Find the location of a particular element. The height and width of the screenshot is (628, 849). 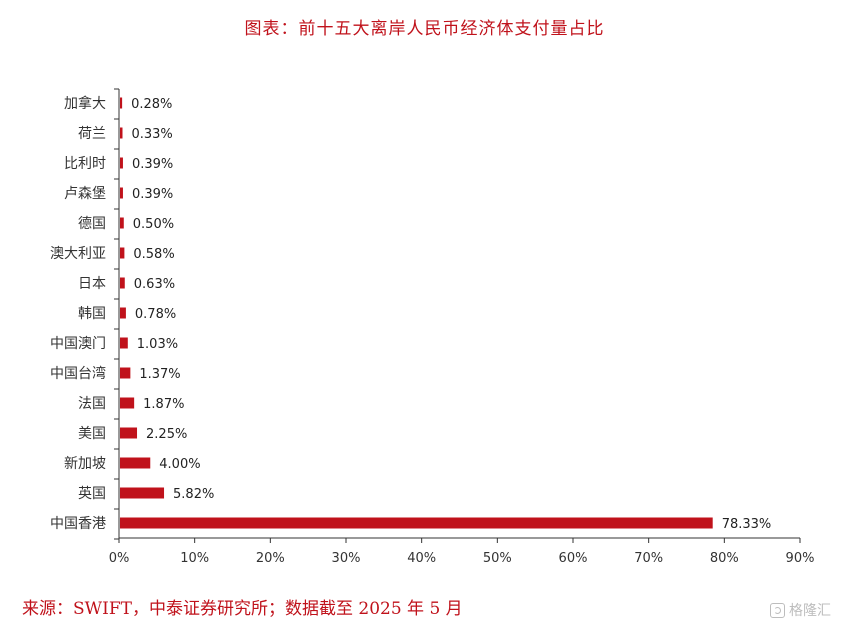

value-label: 1.03% is located at coordinates (157, 344).